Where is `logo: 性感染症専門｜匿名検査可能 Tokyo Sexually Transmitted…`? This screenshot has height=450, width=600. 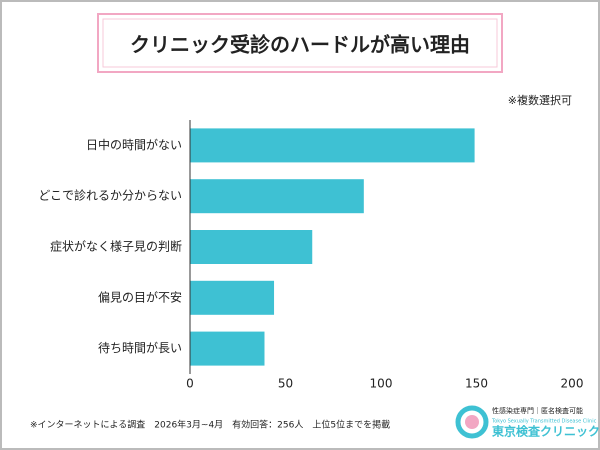 logo: 性感染症専門｜匿名検査可能 Tokyo Sexually Transmitted… is located at coordinates (527, 422).